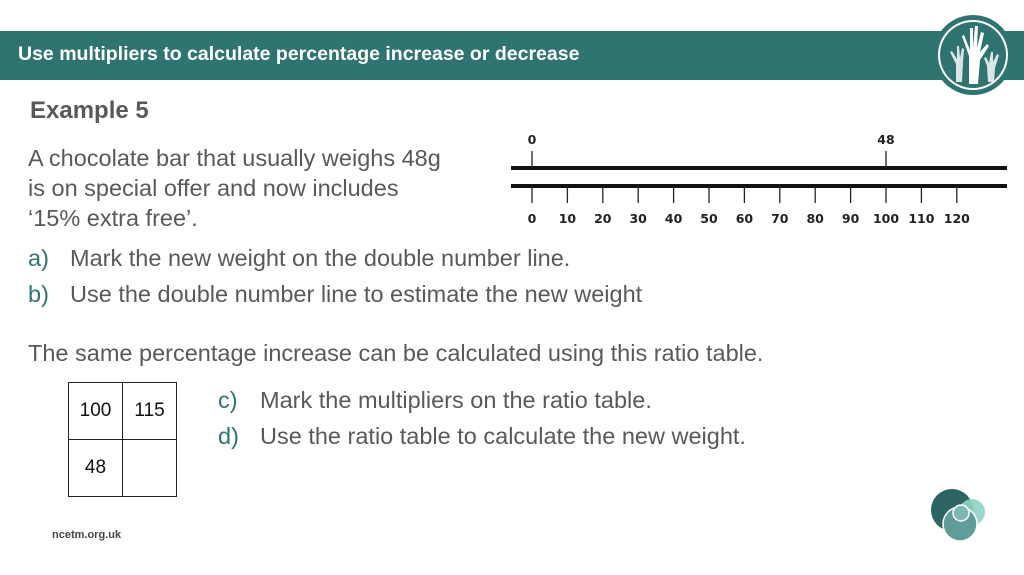 This screenshot has width=1024, height=575. Describe the element at coordinates (95, 468) in the screenshot. I see `ratio-cell: 48` at that location.